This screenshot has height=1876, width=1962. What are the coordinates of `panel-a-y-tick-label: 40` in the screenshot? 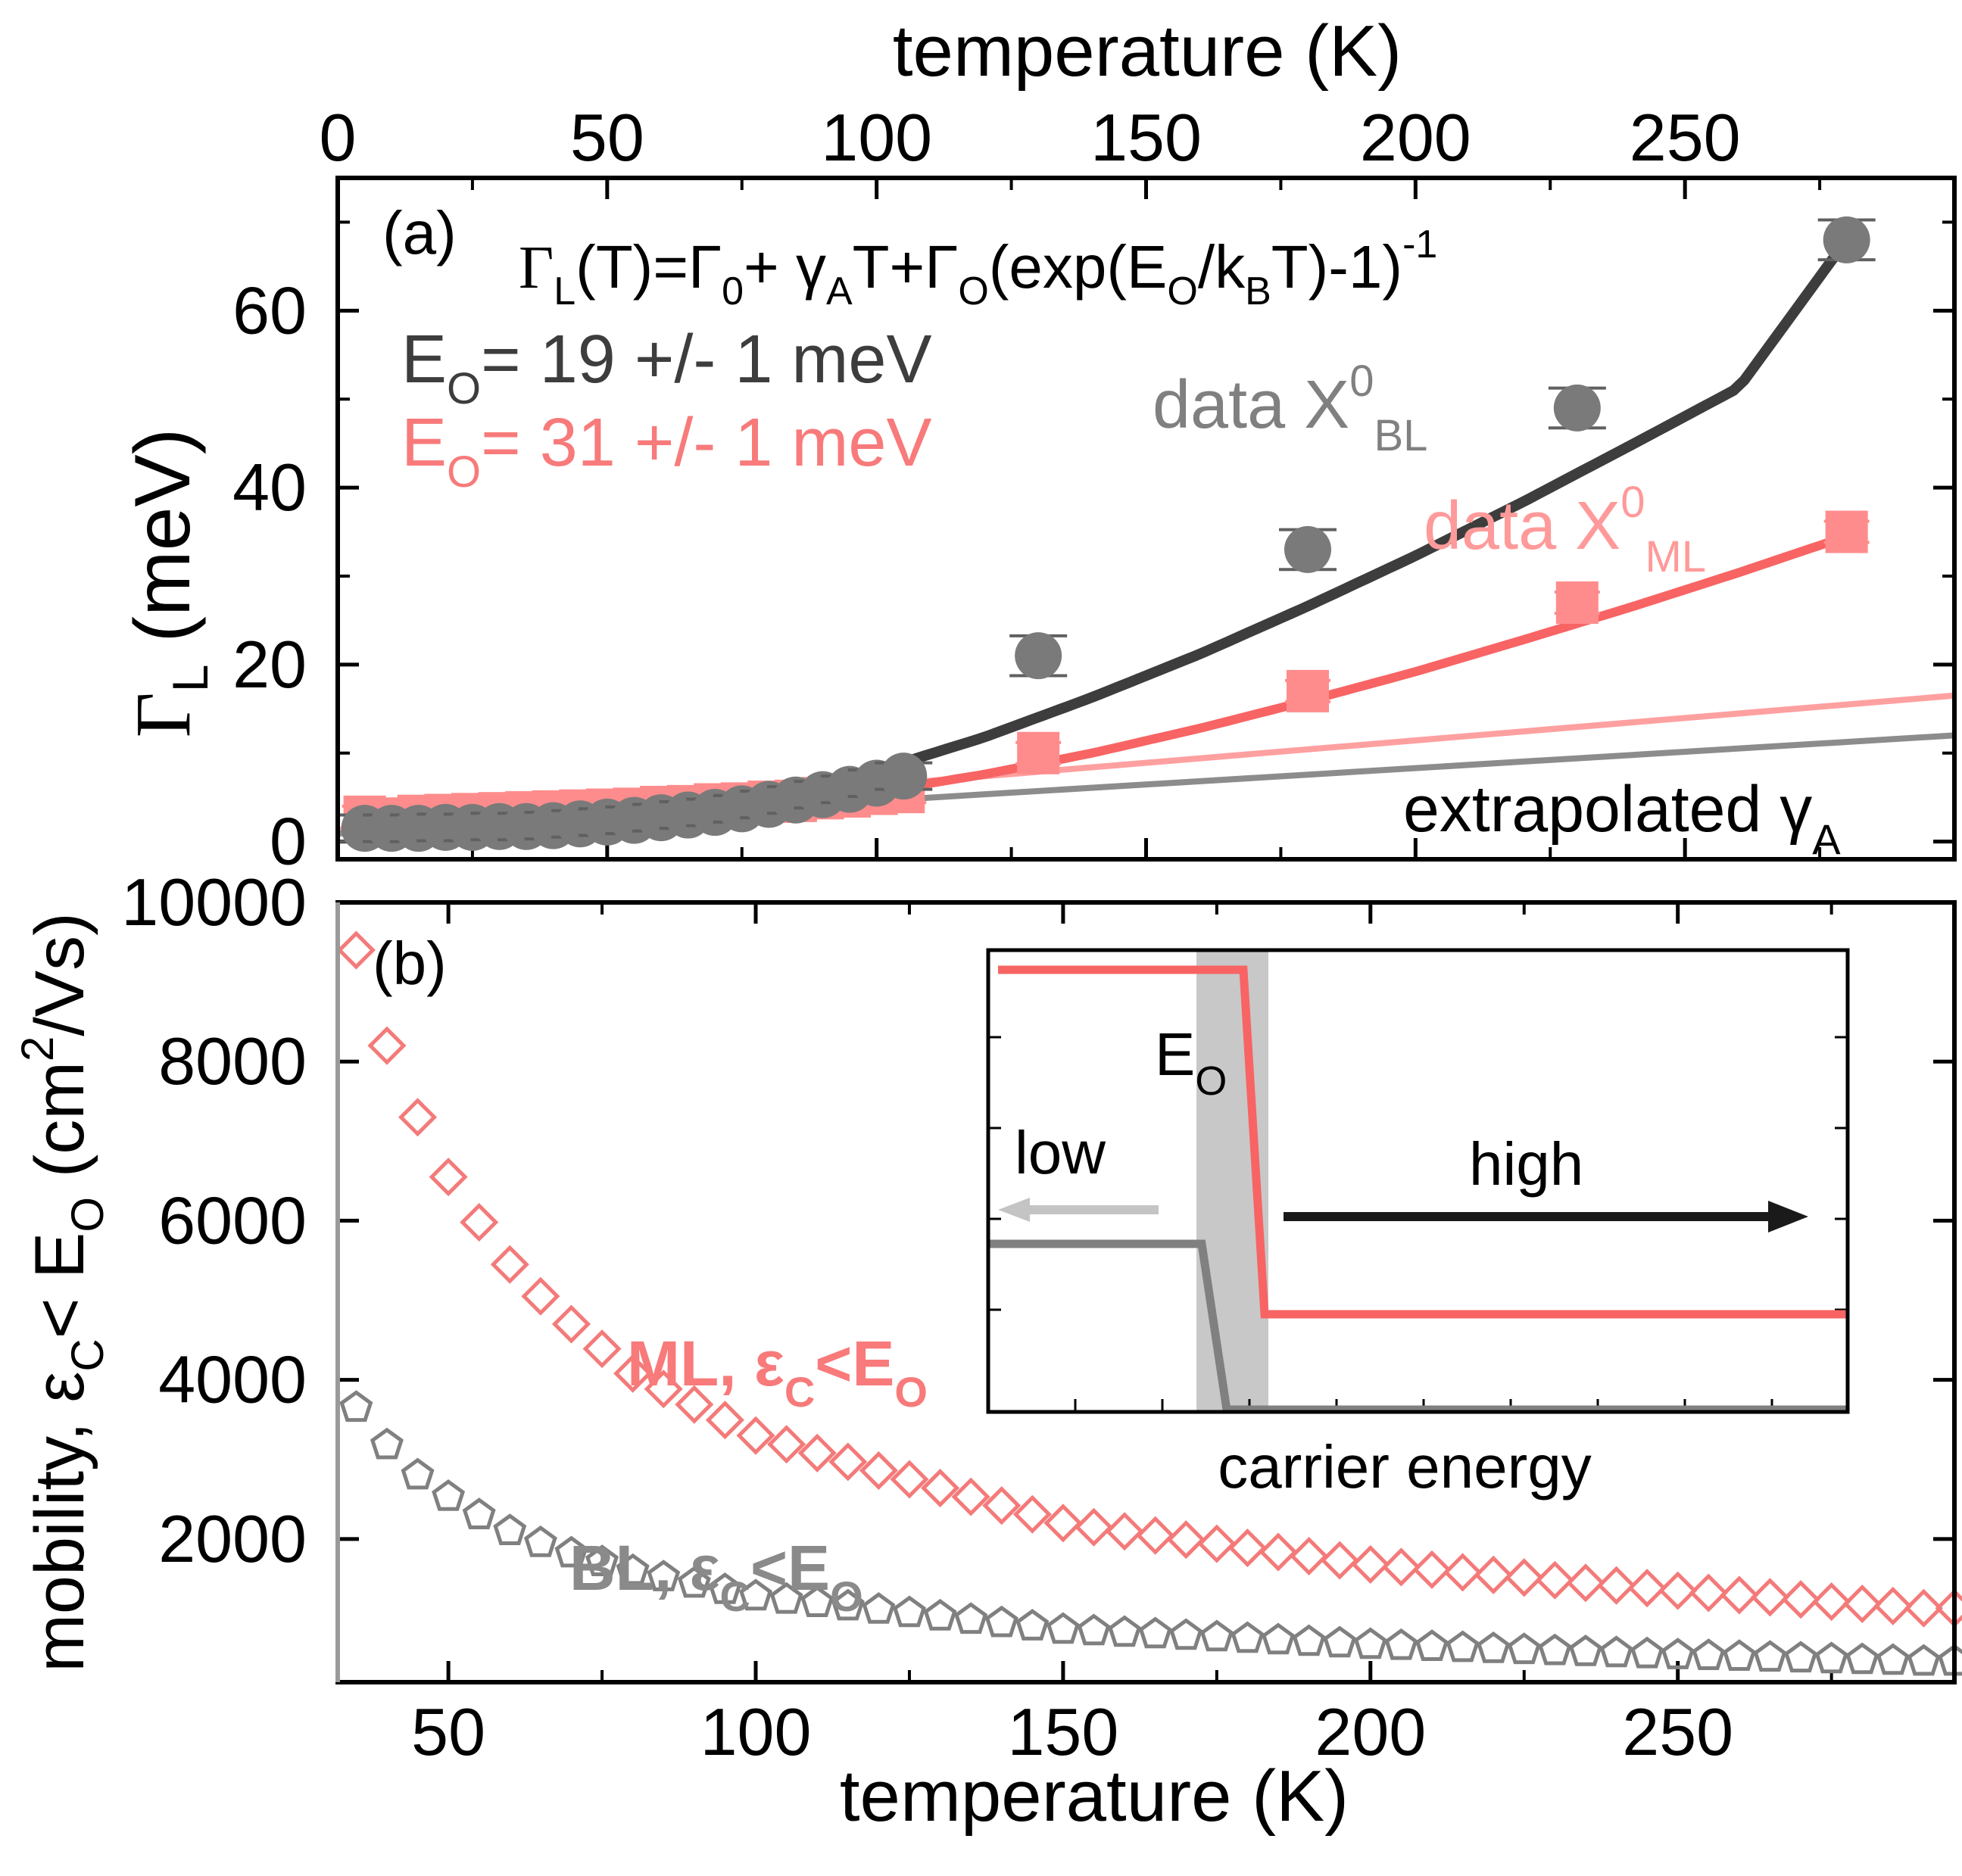 It's located at (269, 487).